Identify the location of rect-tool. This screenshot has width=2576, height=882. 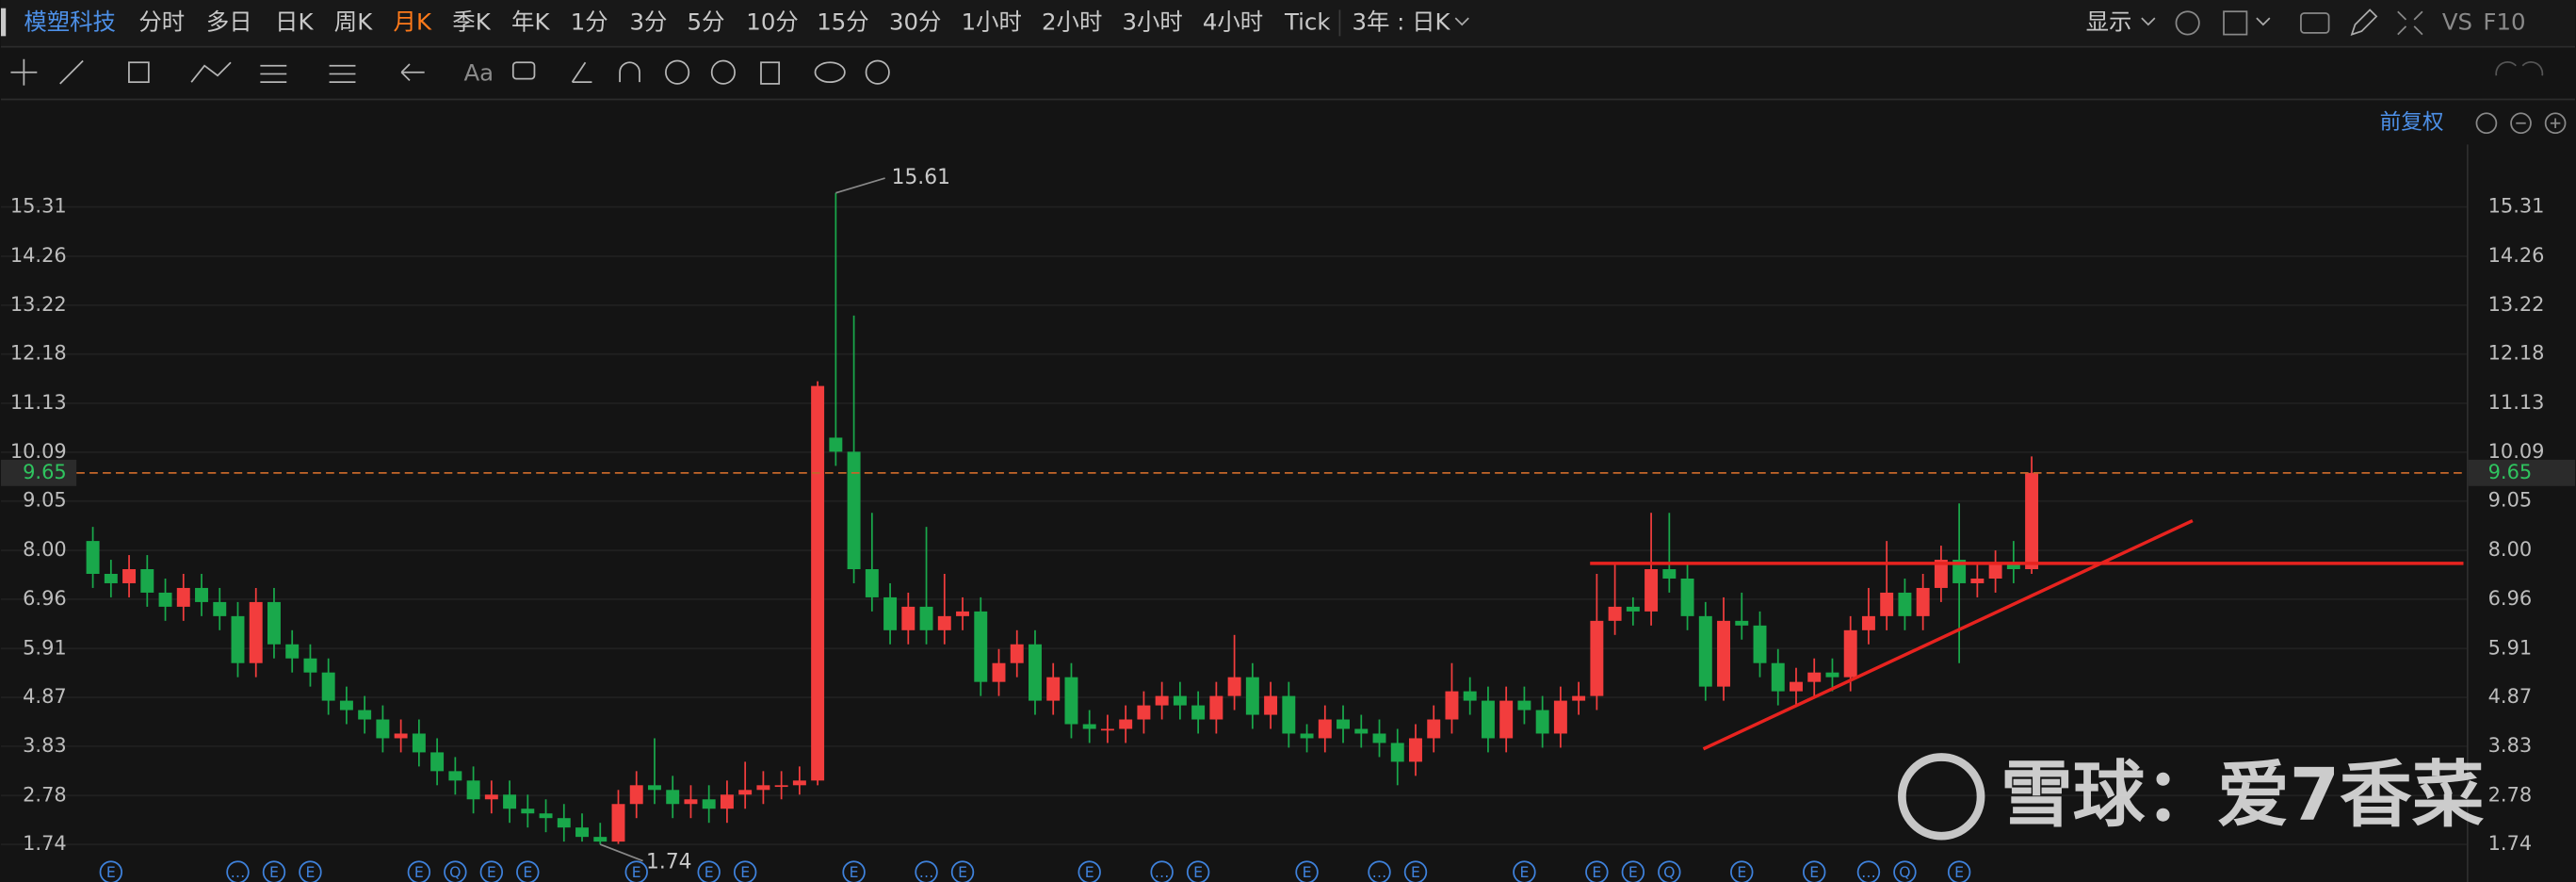
(139, 72).